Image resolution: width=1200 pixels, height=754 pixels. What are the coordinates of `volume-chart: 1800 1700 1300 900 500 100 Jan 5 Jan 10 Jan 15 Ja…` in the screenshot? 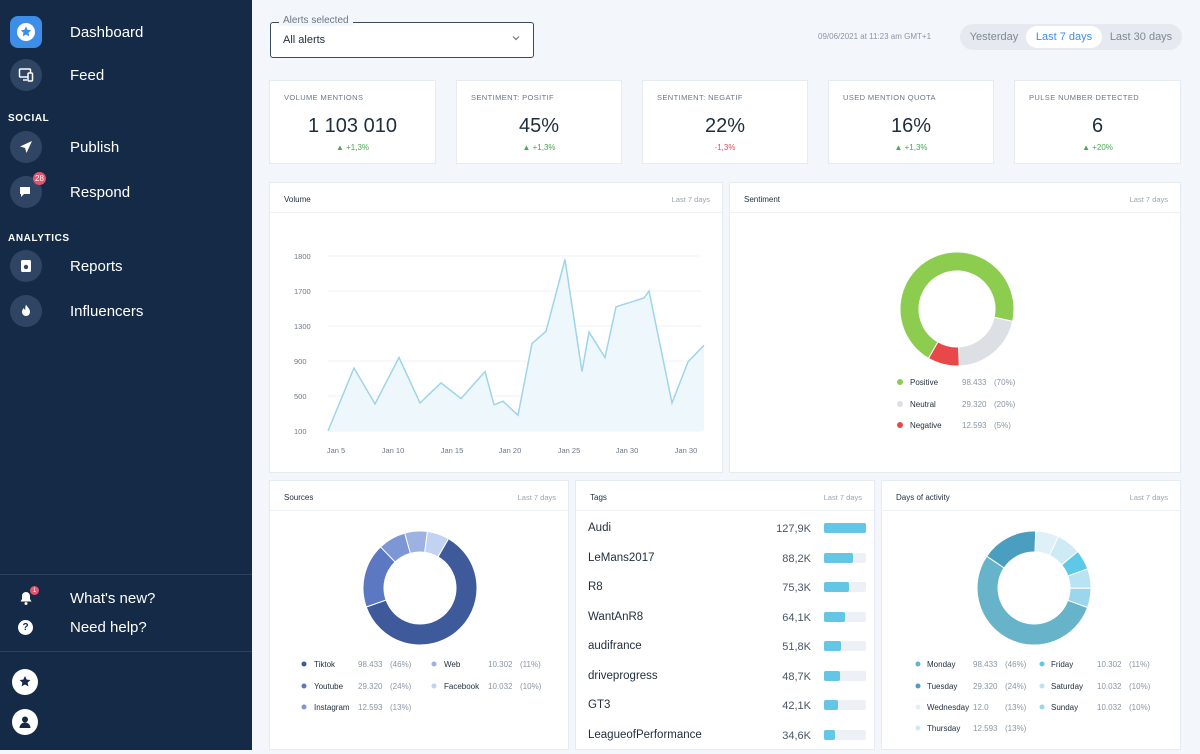 It's located at (499, 353).